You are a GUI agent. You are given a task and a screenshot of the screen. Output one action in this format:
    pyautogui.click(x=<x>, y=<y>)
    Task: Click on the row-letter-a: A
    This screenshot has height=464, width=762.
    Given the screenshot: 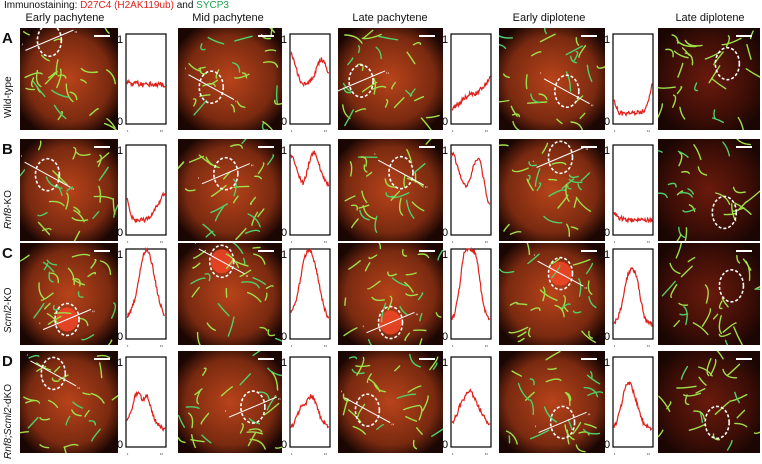 What is the action you would take?
    pyautogui.click(x=7, y=38)
    